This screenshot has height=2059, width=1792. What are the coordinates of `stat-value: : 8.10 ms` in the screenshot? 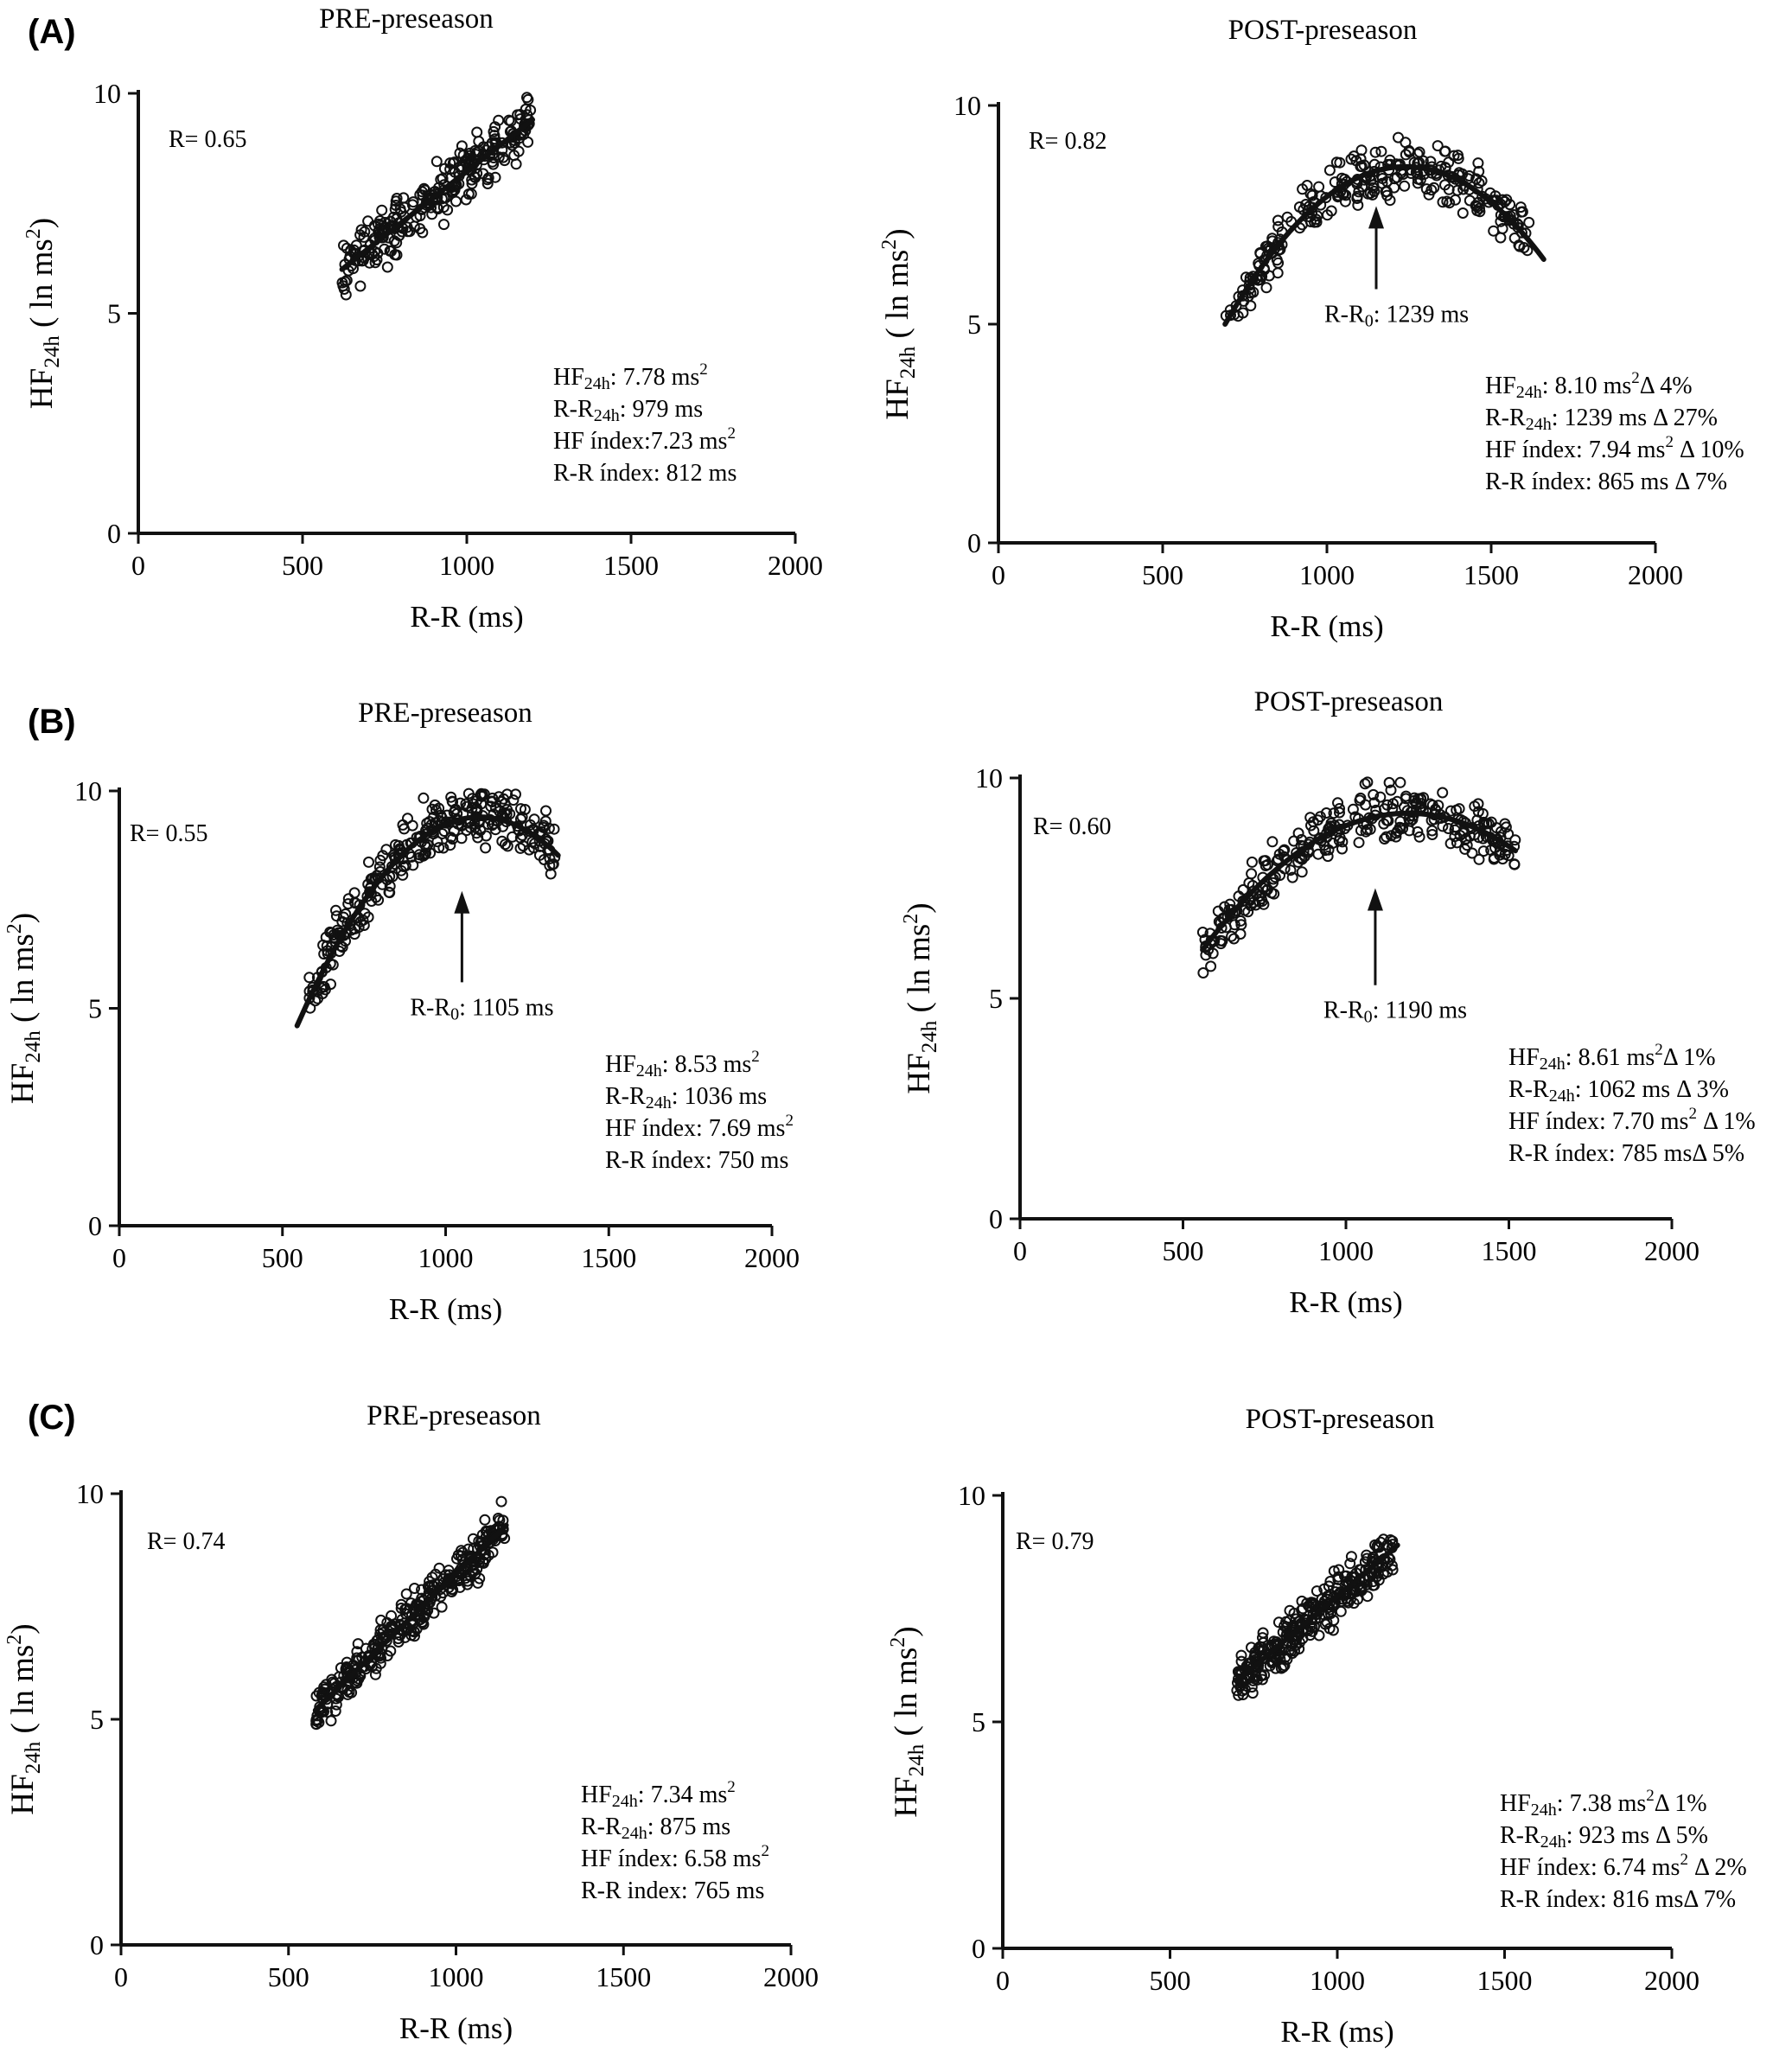 It's located at (1587, 386).